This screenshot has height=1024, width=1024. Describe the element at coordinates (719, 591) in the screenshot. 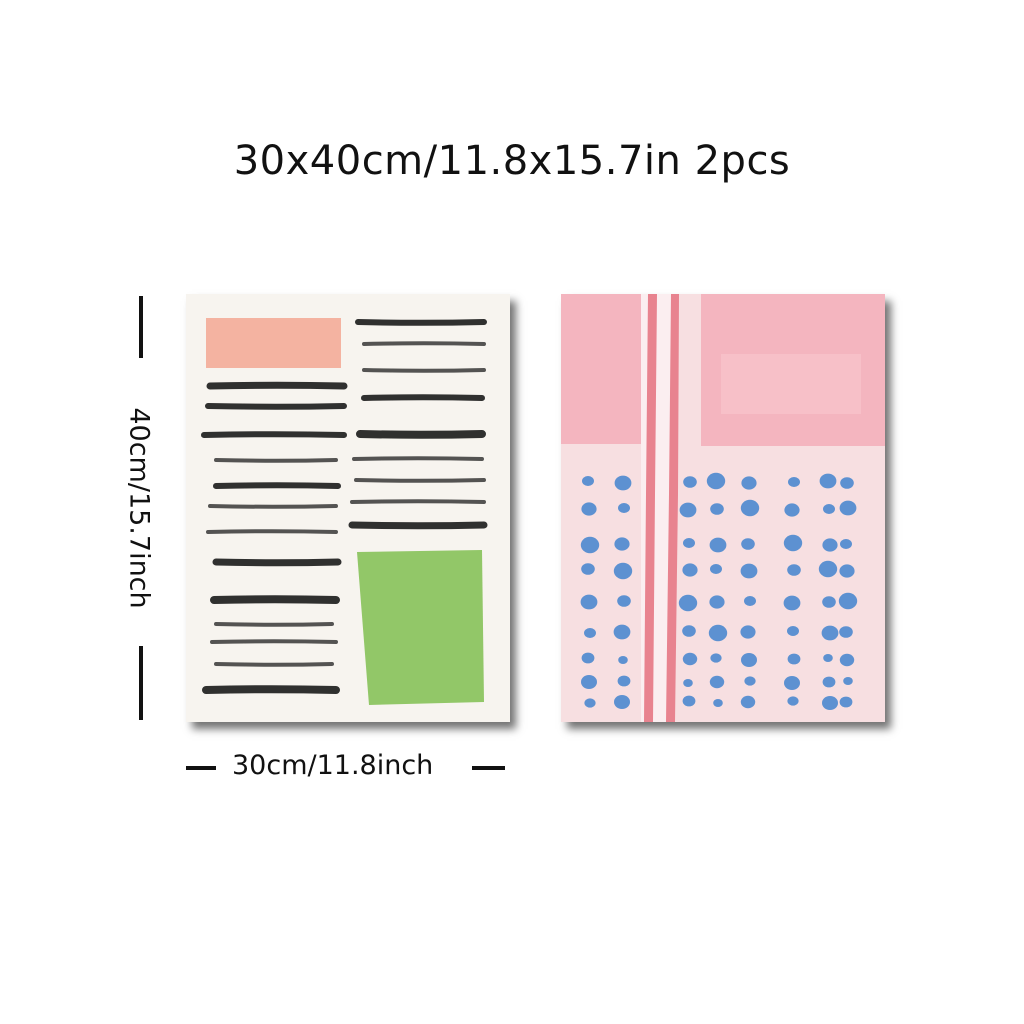

I see `blue-dots-group` at that location.